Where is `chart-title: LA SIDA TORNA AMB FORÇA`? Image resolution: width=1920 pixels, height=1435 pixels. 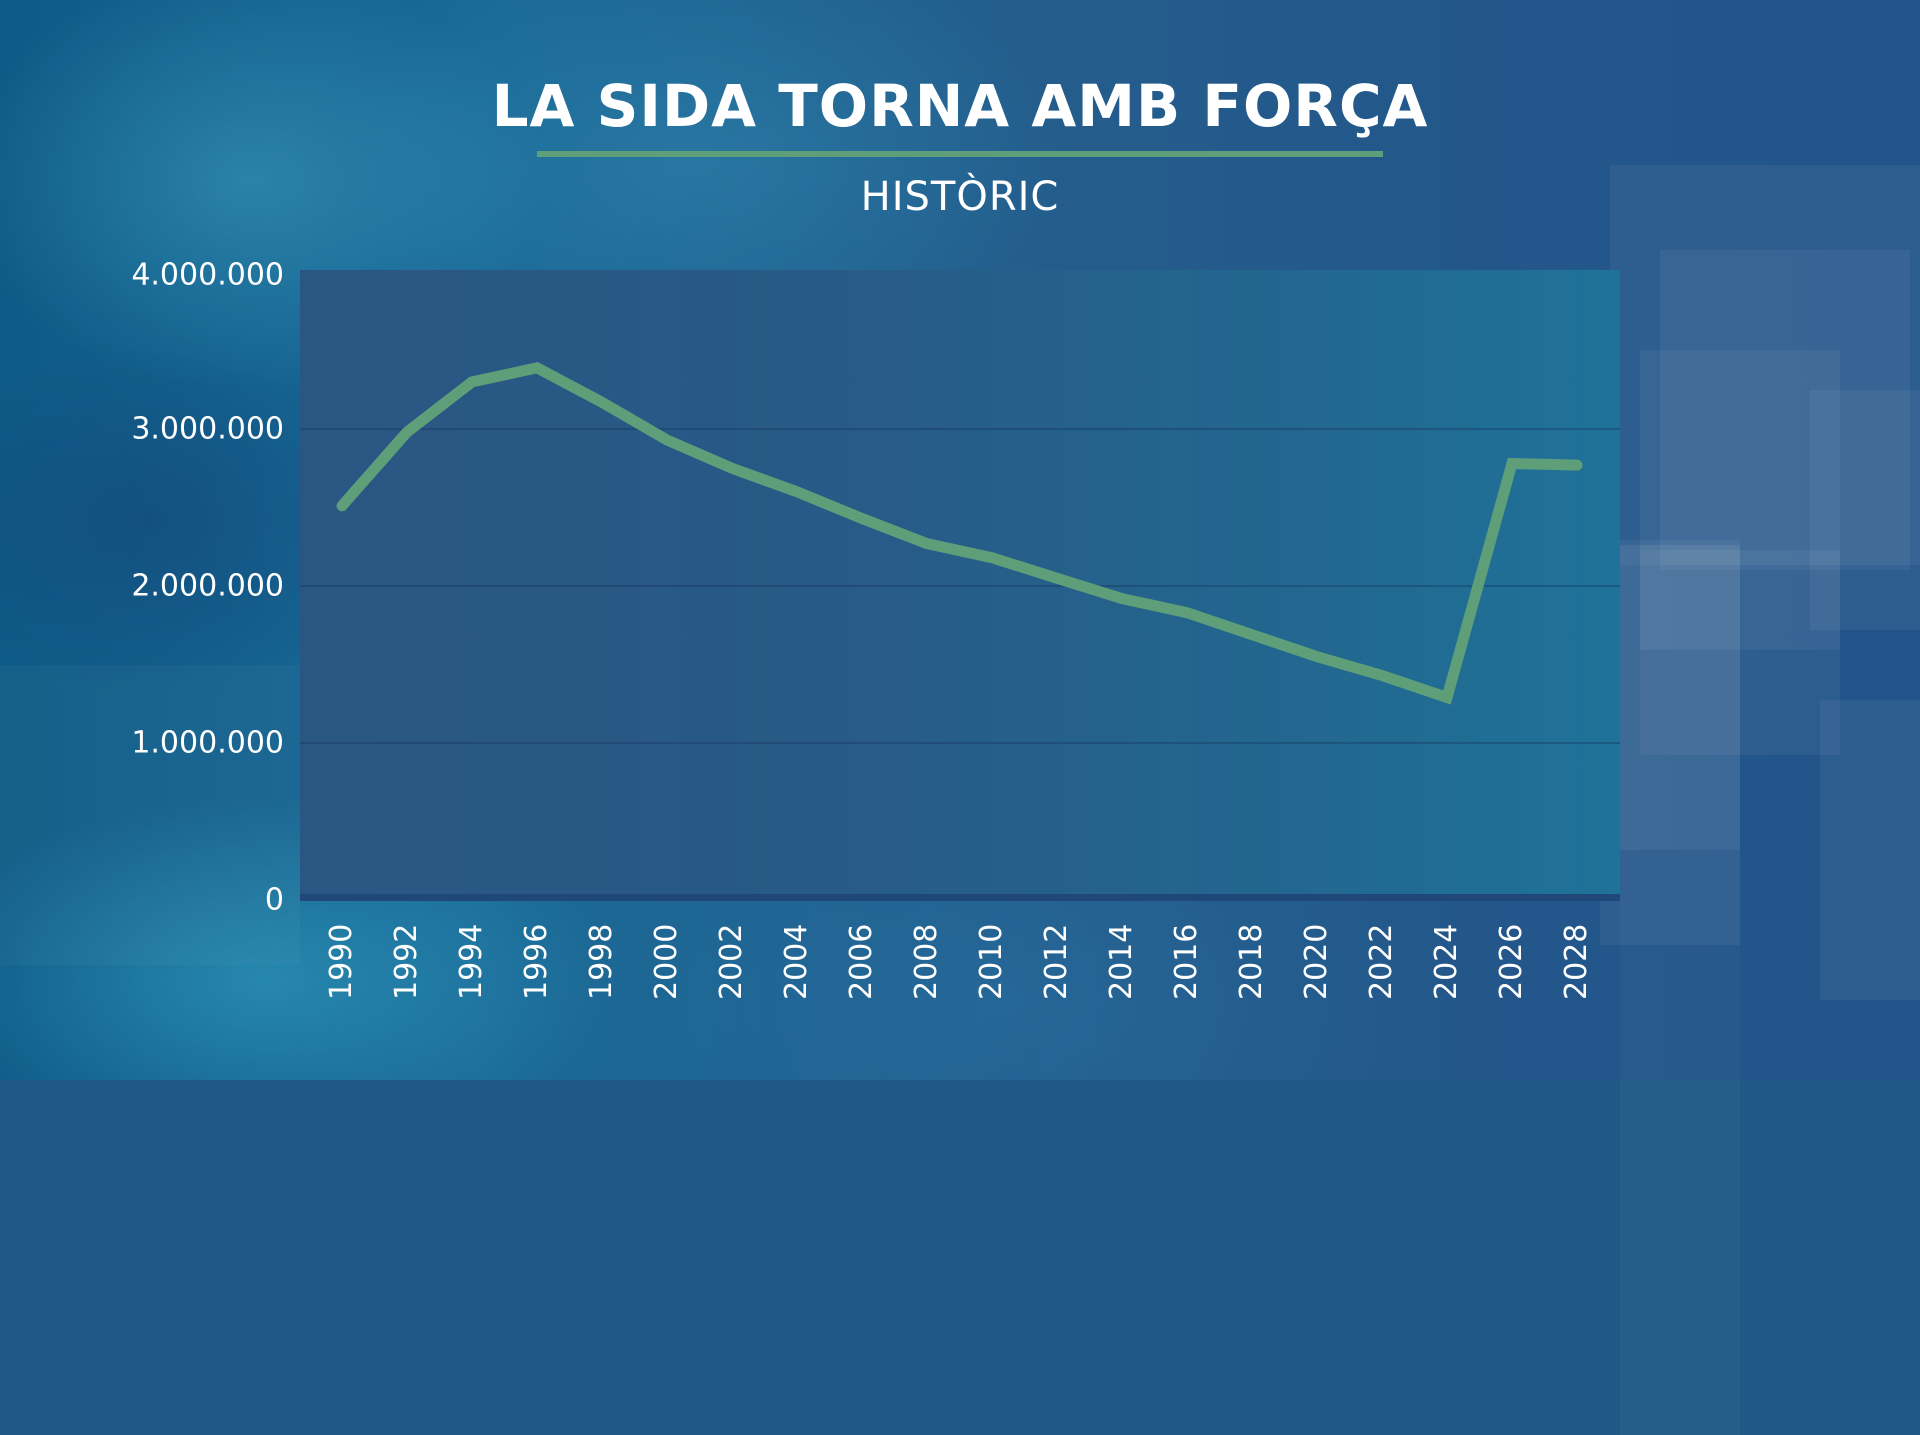 chart-title: LA SIDA TORNA AMB FORÇA is located at coordinates (960, 106).